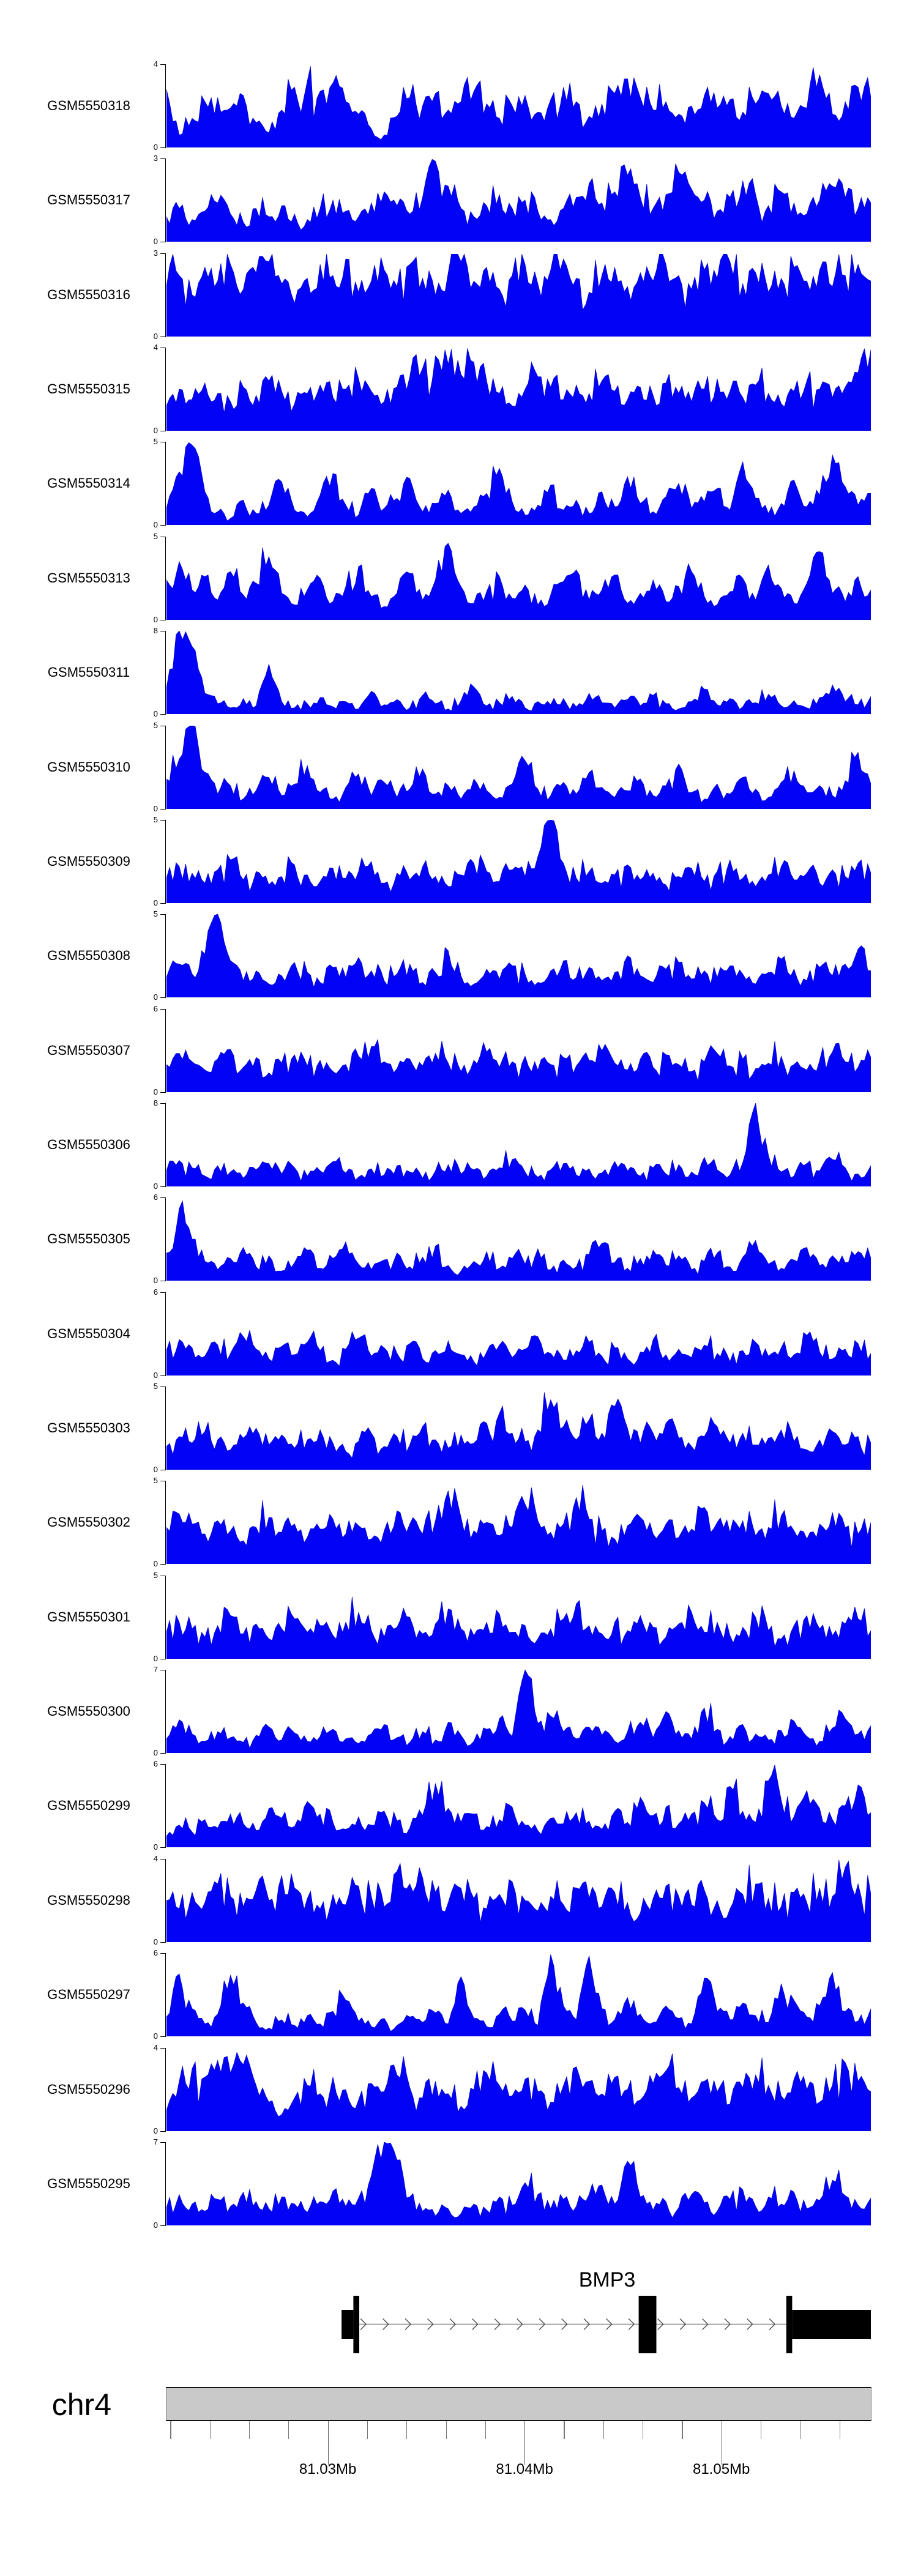  I want to click on coverage-track-row: GSM5550314 5 0, so click(459, 483).